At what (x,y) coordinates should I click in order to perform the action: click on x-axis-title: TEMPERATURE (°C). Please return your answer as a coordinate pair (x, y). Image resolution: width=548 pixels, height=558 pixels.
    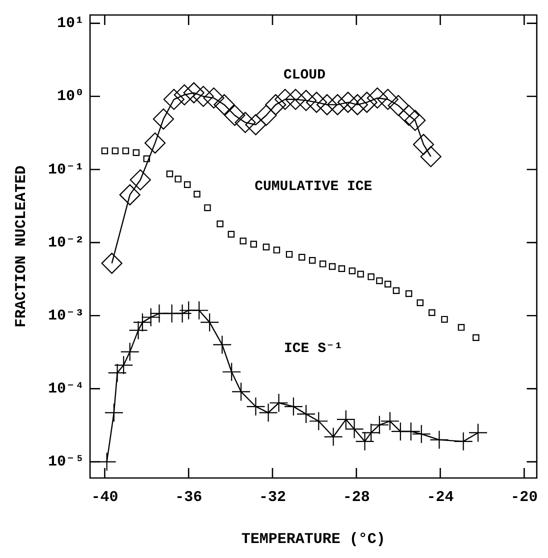
    Looking at the image, I should click on (313, 539).